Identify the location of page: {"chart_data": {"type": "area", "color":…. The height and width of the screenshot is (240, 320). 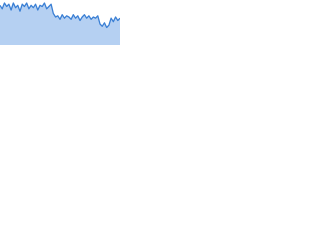
(60, 22).